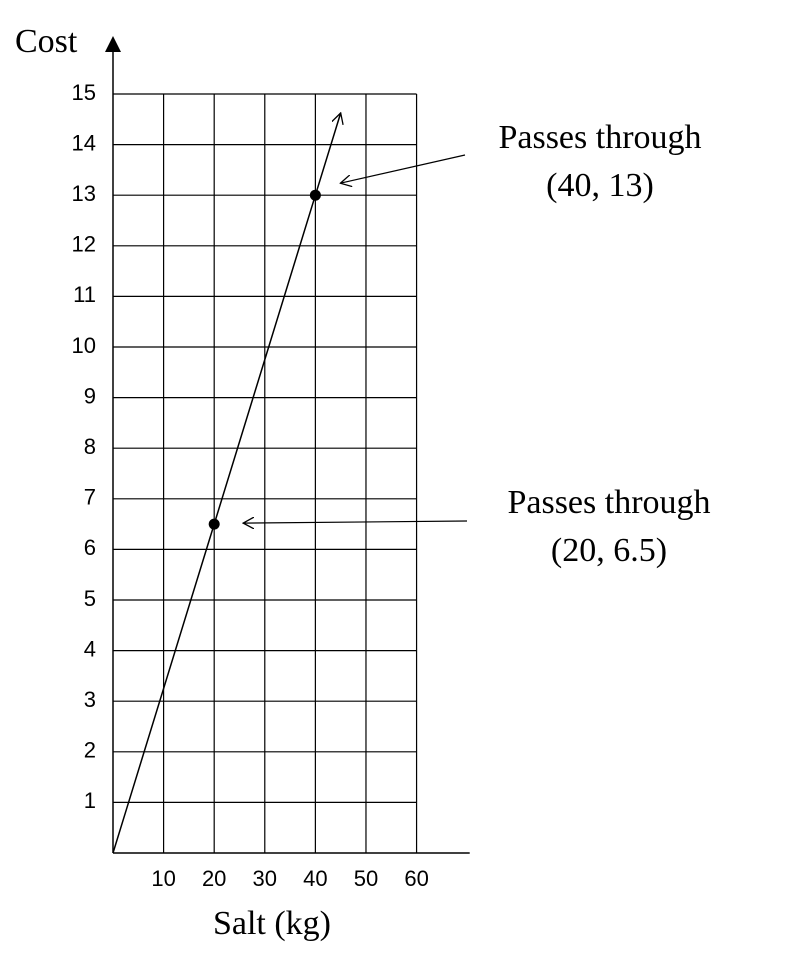  I want to click on y-axis-label: Cost, so click(46, 41).